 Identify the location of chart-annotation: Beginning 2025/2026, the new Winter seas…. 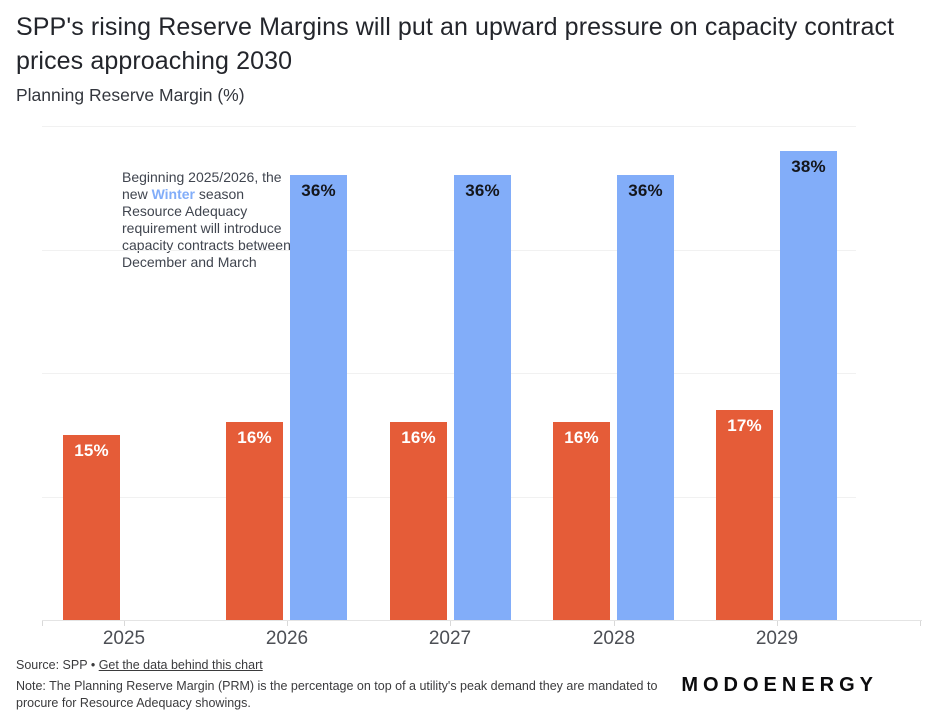
(214, 220).